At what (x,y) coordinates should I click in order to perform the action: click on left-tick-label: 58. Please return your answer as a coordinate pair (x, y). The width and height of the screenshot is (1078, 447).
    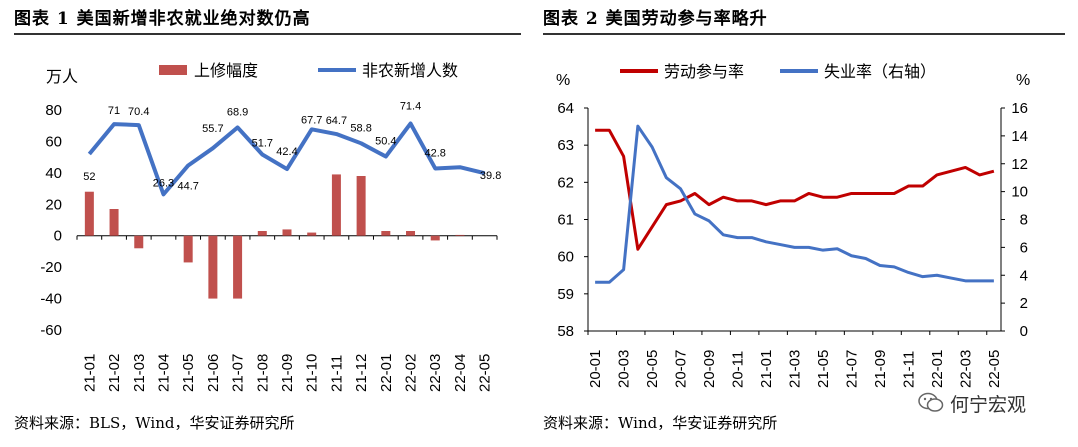
    Looking at the image, I should click on (565, 331).